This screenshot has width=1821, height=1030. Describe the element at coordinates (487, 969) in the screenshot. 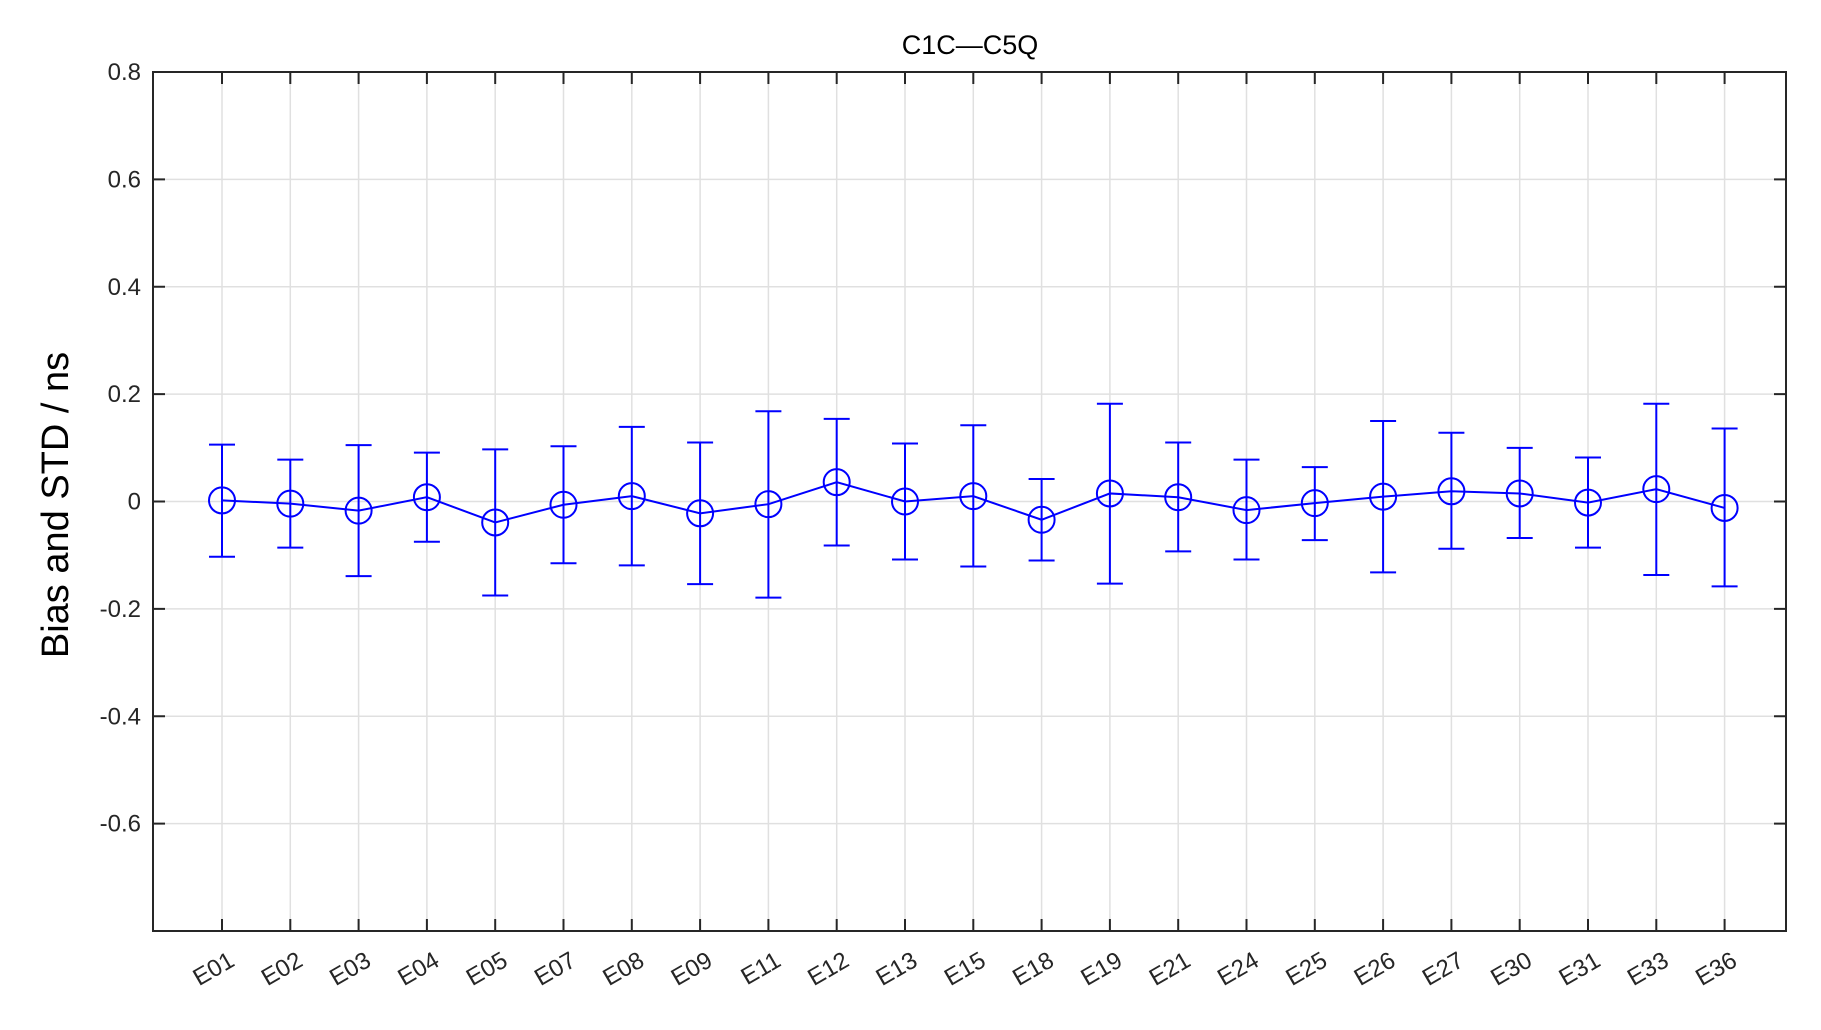

I see `x-tick-label: E05` at that location.